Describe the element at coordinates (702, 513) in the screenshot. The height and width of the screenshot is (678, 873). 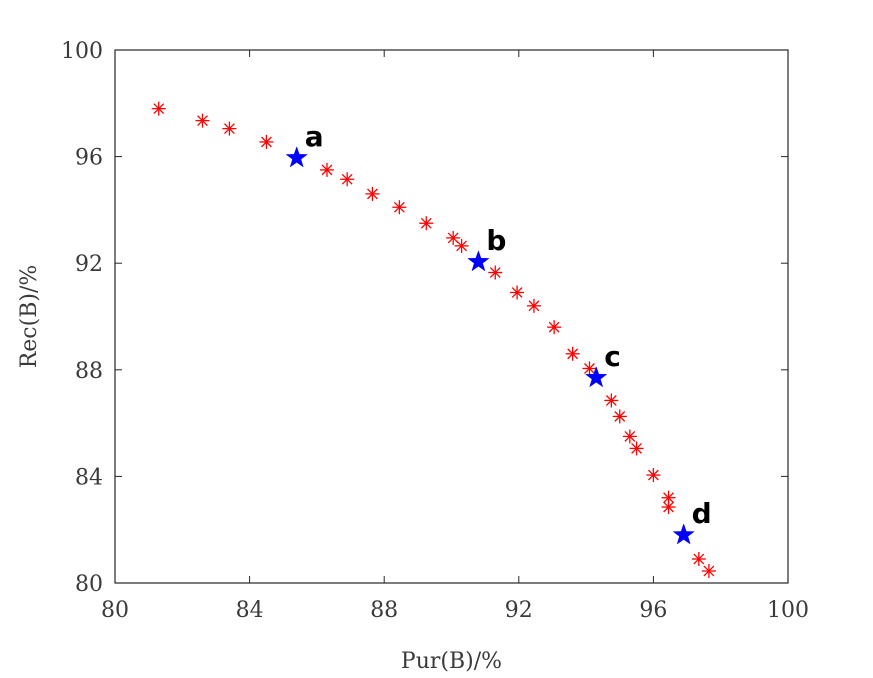
I see `point-label-d: d` at that location.